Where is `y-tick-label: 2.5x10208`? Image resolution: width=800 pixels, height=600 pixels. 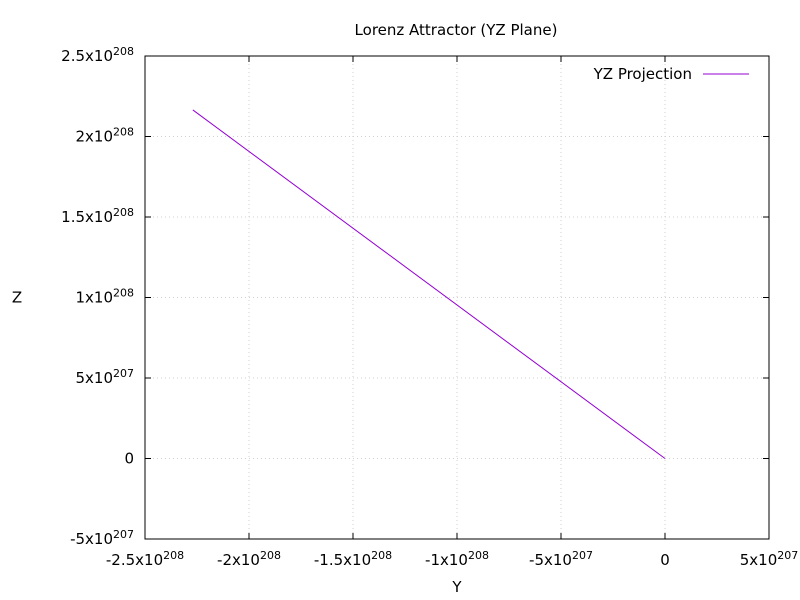
y-tick-label: 2.5x10208 is located at coordinates (97, 55).